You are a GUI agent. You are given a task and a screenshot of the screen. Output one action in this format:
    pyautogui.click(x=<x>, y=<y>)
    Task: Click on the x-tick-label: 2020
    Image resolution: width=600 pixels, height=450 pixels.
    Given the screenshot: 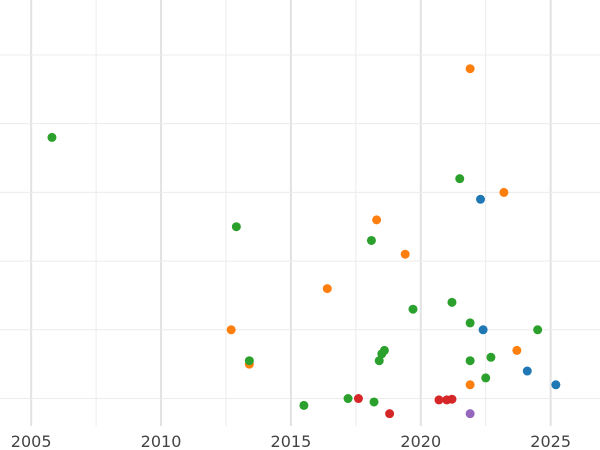 What is the action you would take?
    pyautogui.click(x=420, y=441)
    